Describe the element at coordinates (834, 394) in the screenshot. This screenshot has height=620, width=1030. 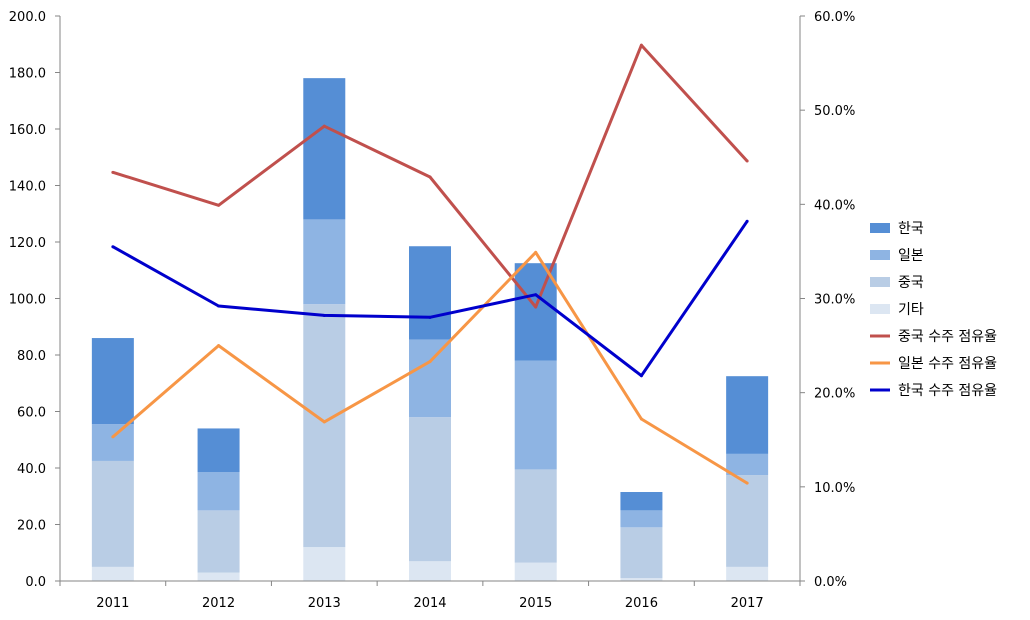
I see `right-tick-label: 20.0%` at that location.